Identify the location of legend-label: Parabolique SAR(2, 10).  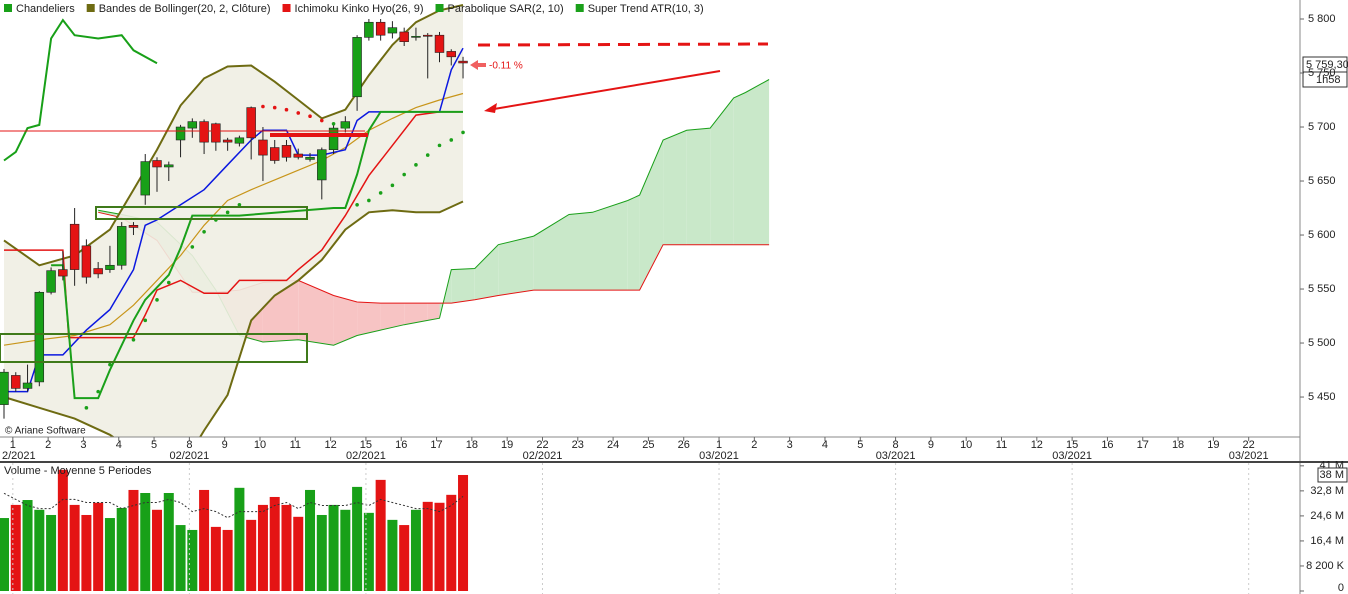
(506, 9).